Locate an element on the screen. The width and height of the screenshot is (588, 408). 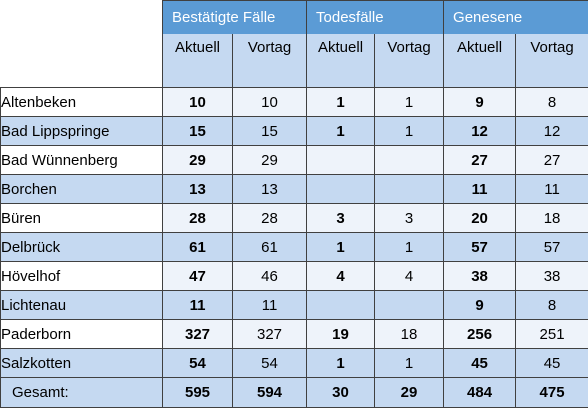
table-row: Lichtenau 11 11 9 8 is located at coordinates (294, 305).